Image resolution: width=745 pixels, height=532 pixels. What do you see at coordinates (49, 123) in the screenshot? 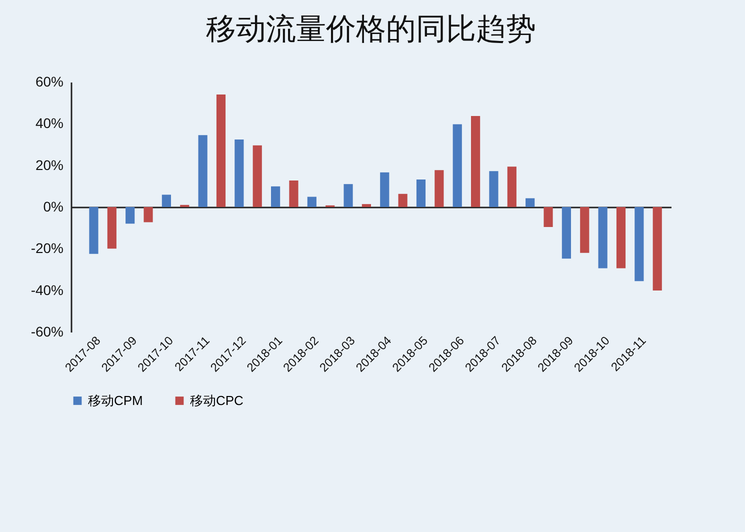
I see `y-tick-label: 40%` at bounding box center [49, 123].